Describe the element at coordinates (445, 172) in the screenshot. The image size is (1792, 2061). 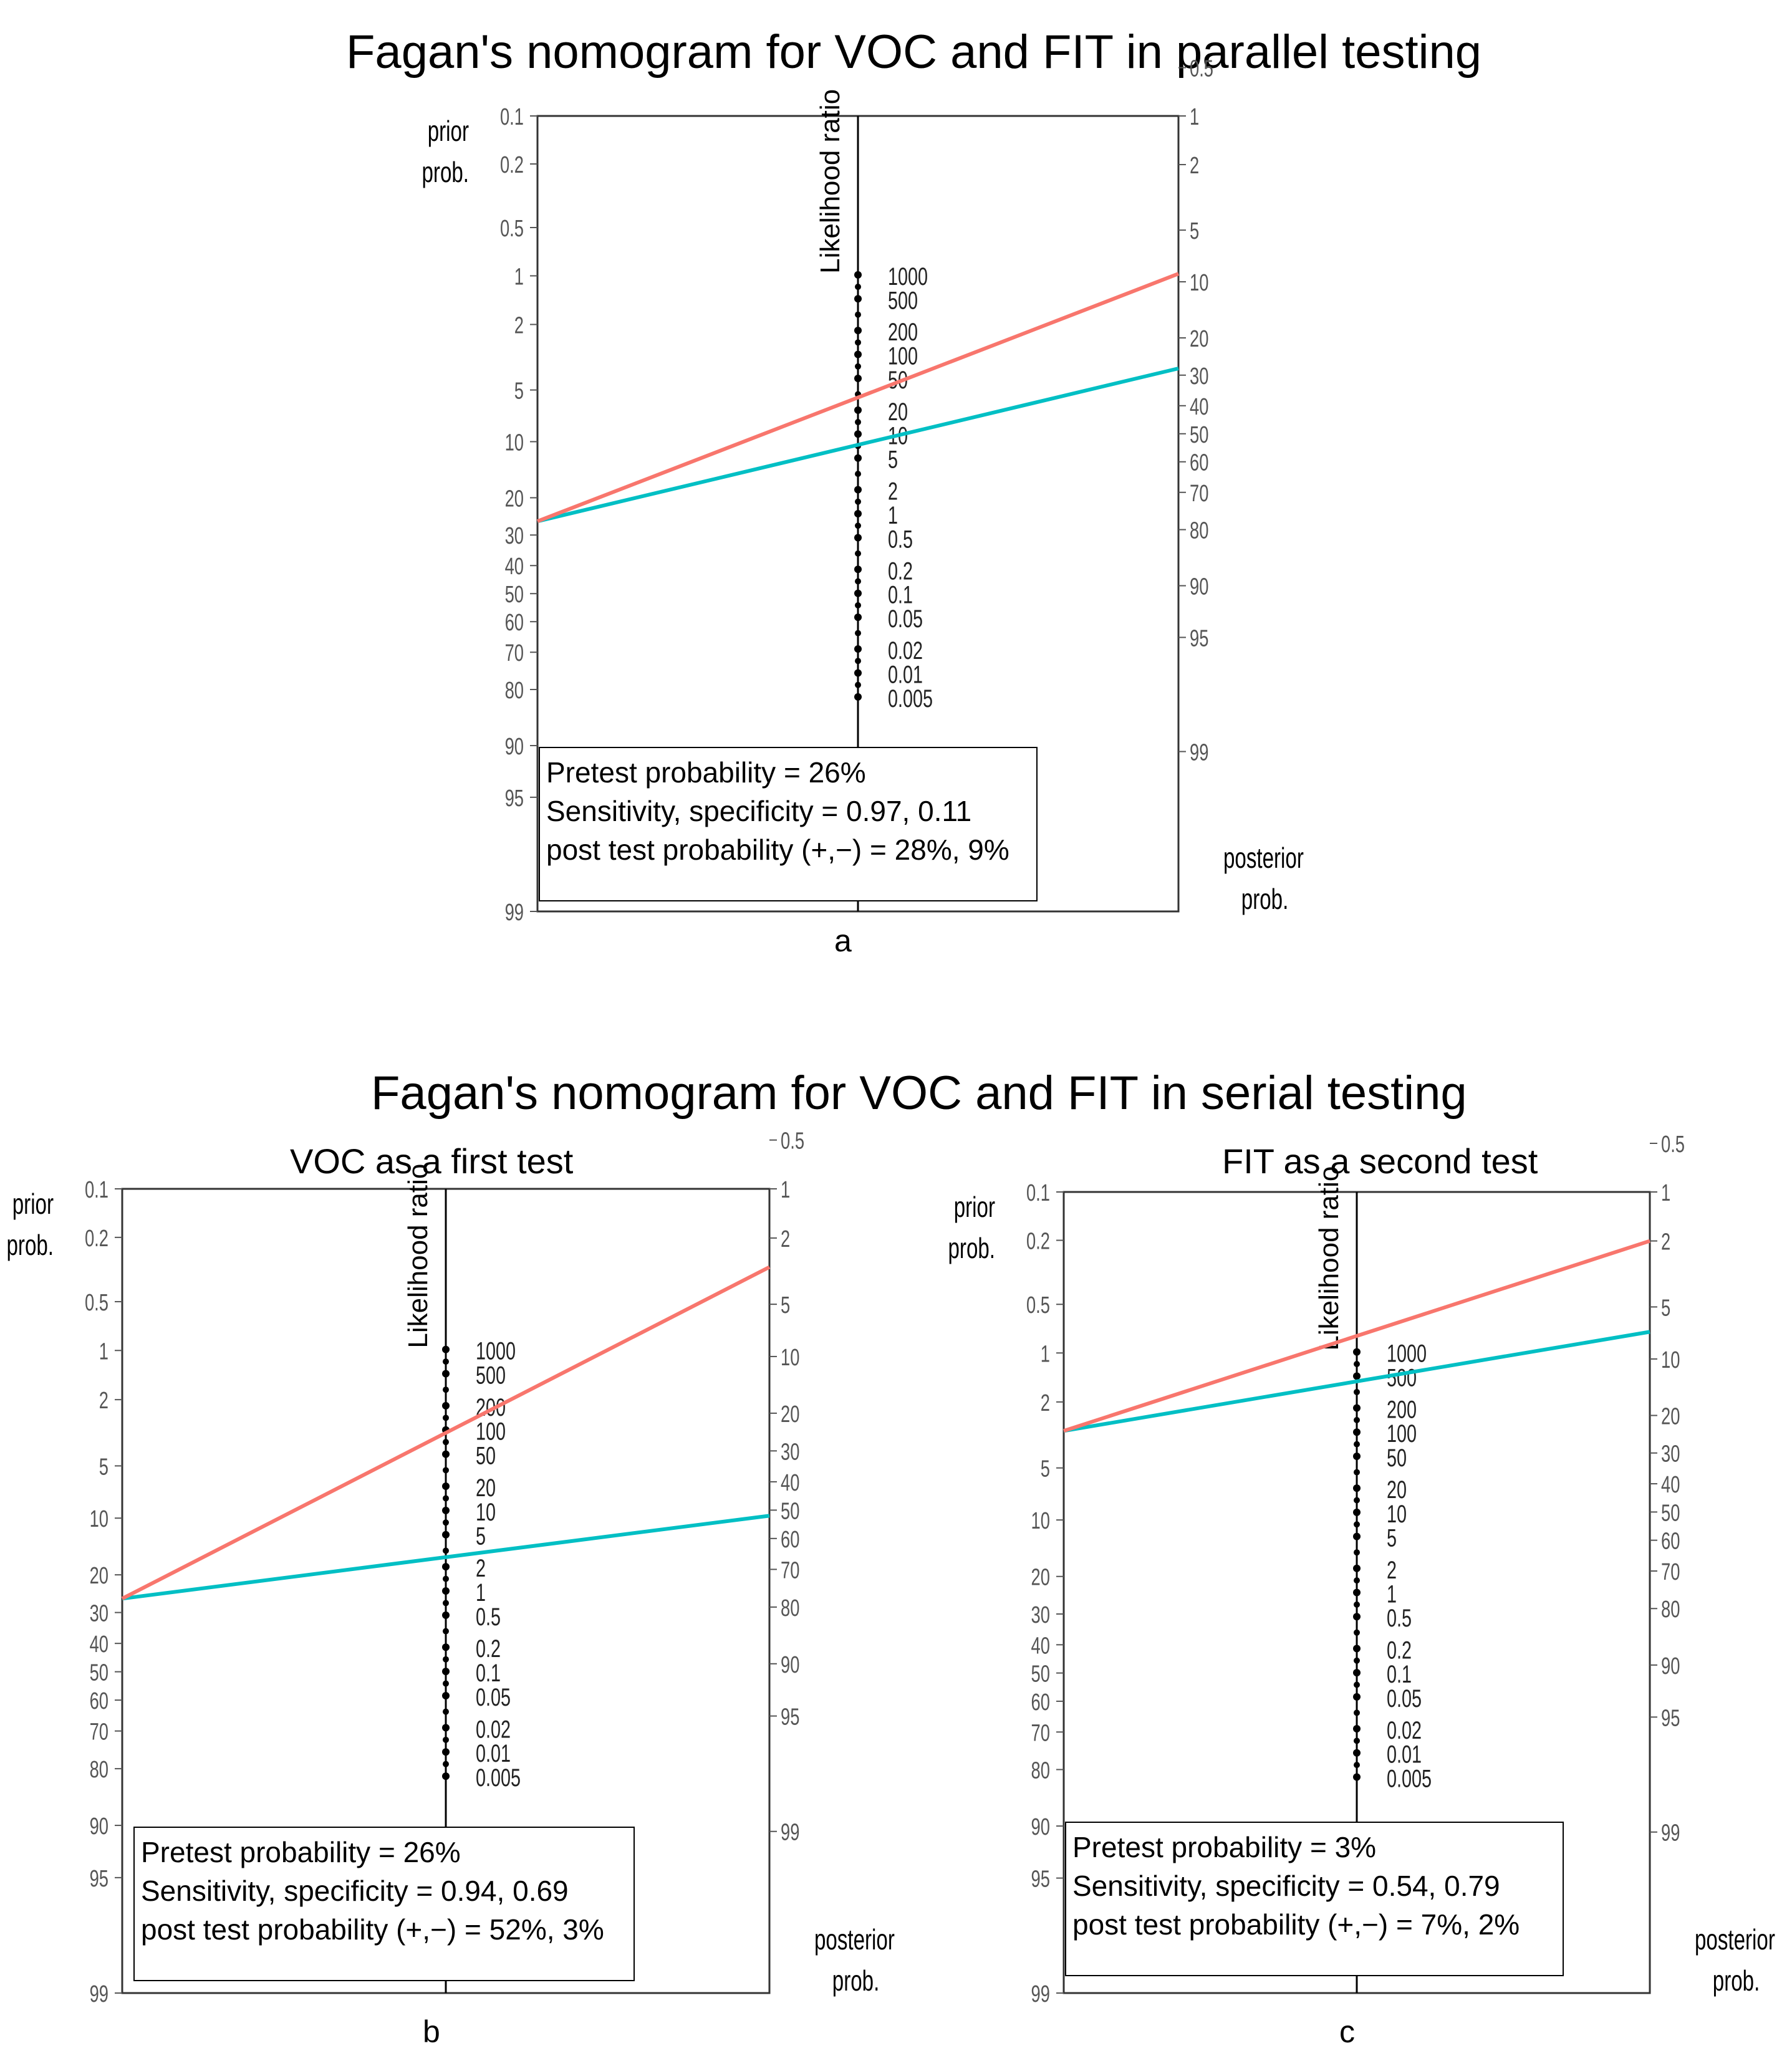
I see `prior-axis-label: prob.` at that location.